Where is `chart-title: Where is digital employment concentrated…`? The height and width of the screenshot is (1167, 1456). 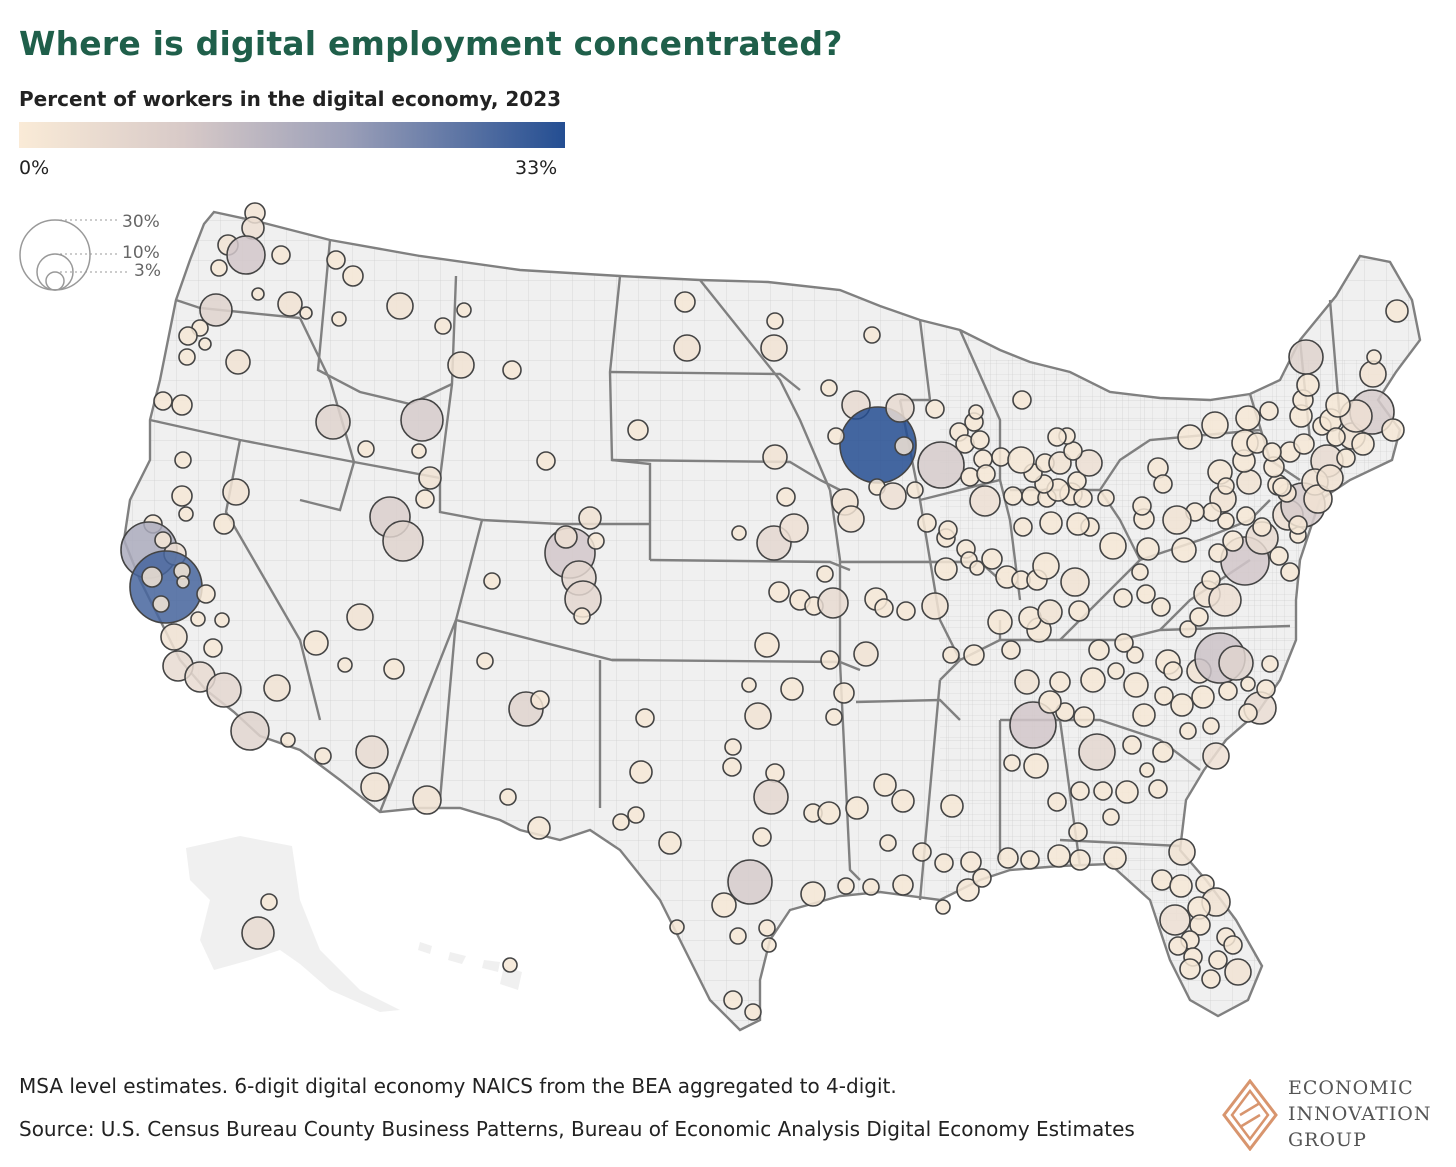 chart-title: Where is digital employment concentrated… is located at coordinates (431, 43).